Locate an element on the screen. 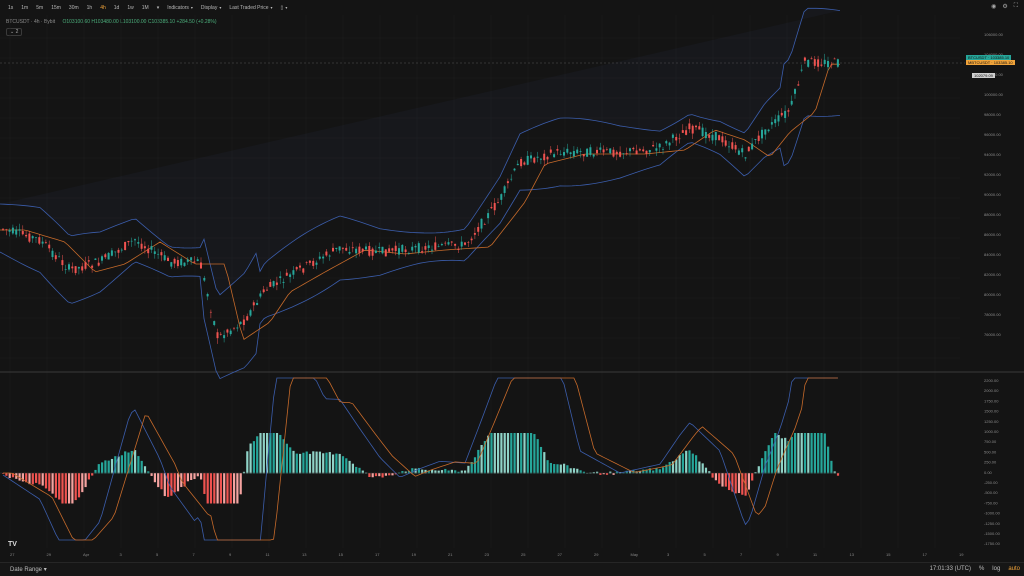 The height and width of the screenshot is (576, 1024). timeframe-1d: 1d is located at coordinates (116, 7).